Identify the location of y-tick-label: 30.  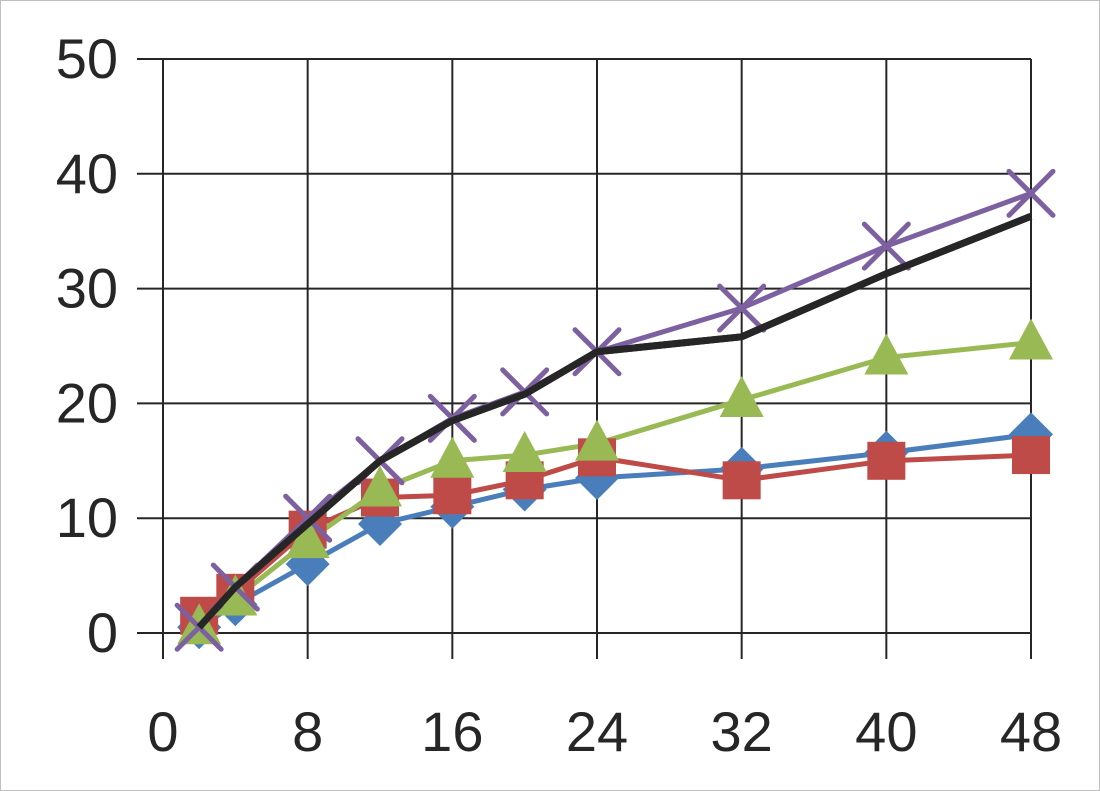
(87, 288).